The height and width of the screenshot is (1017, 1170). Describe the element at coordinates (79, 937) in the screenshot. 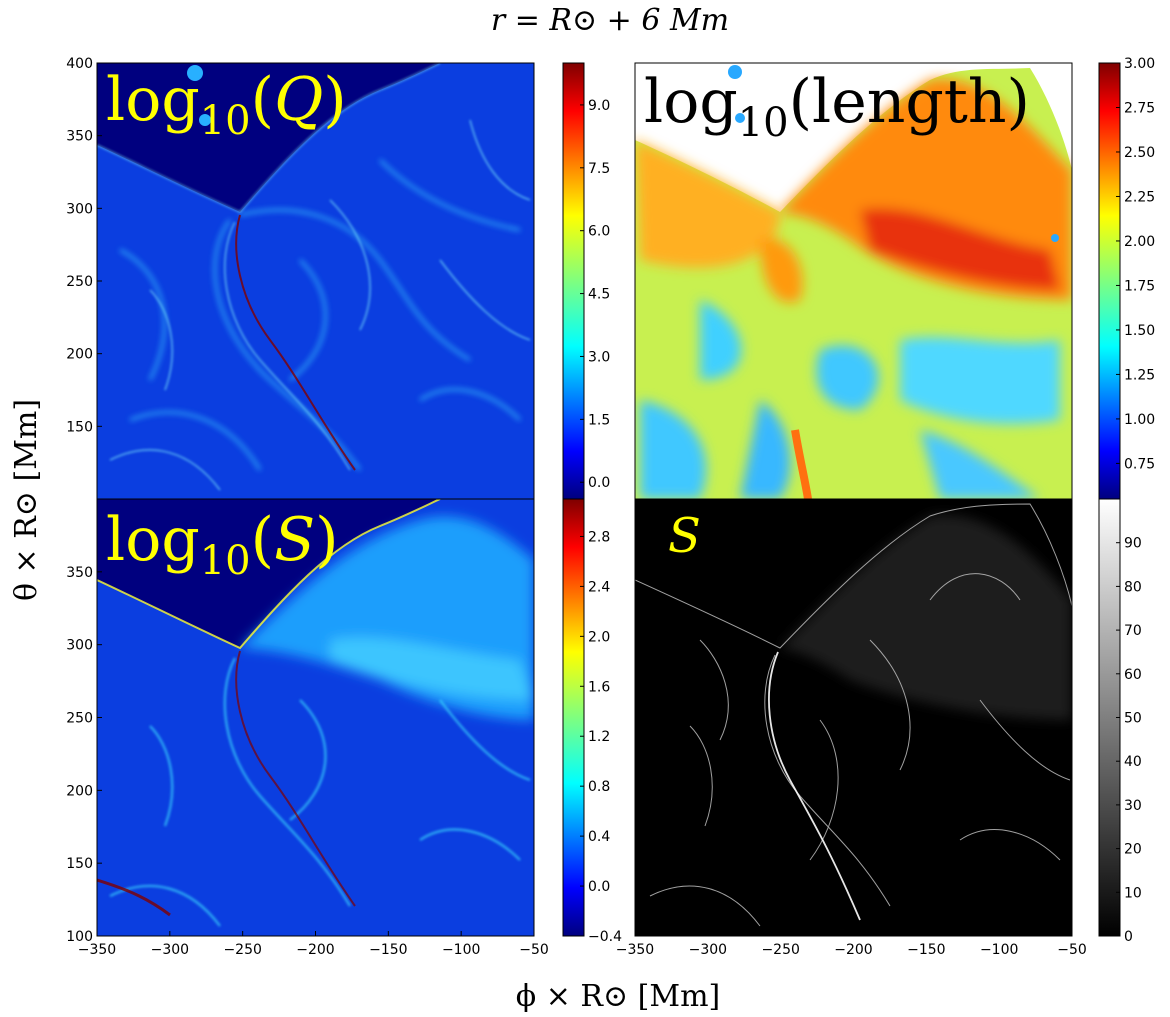

I see `y-tick-label: 100` at that location.